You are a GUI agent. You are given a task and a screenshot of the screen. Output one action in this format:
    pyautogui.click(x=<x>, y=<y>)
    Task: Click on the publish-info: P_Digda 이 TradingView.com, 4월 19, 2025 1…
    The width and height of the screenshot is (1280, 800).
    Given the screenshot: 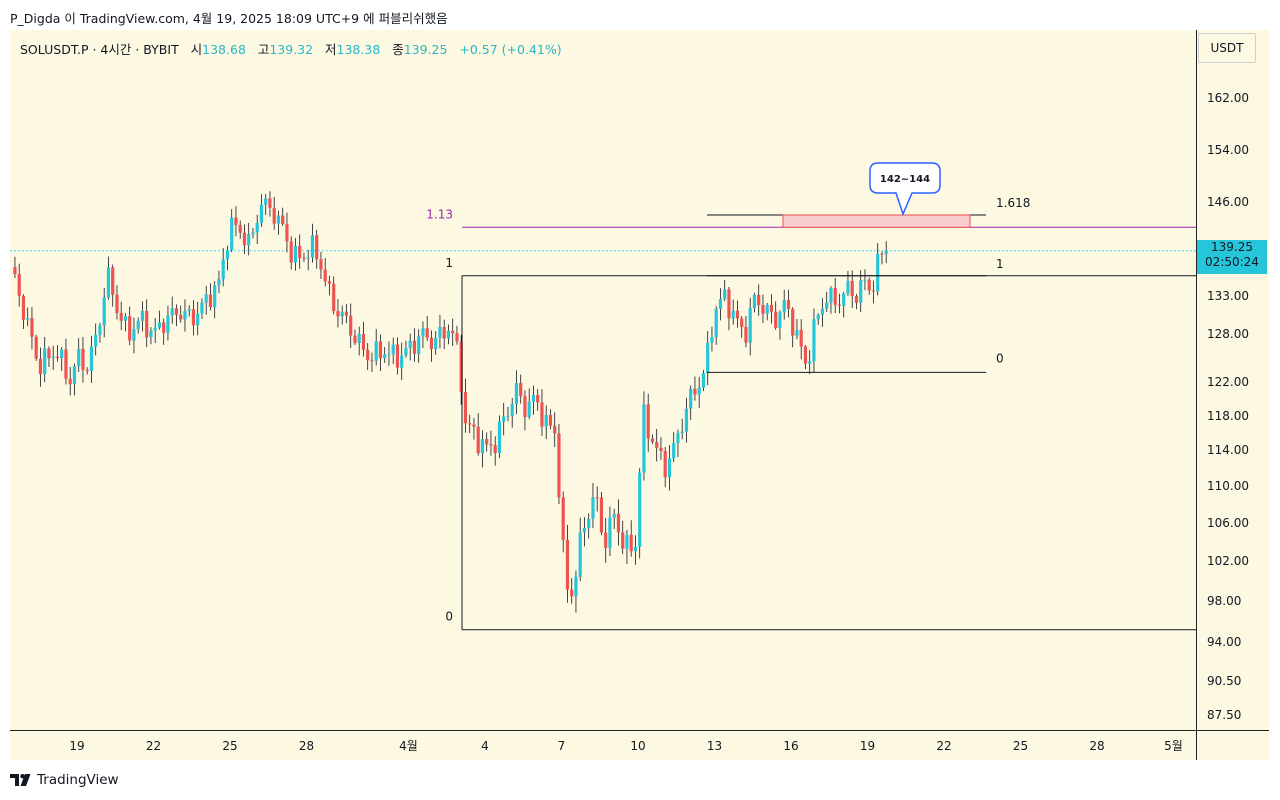 What is the action you would take?
    pyautogui.click(x=229, y=18)
    